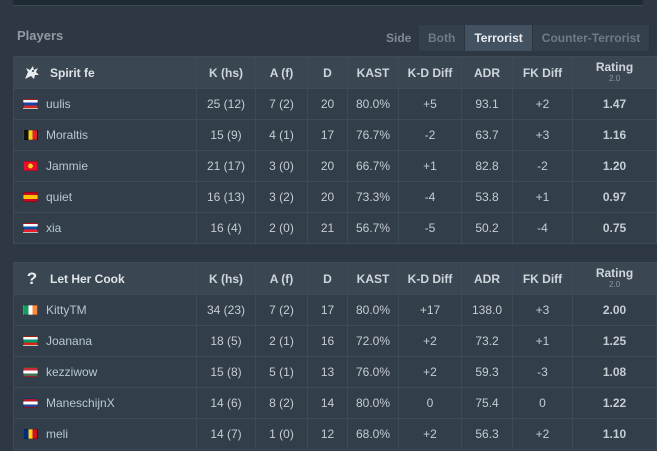  I want to click on assists: 3 (0), so click(281, 166).